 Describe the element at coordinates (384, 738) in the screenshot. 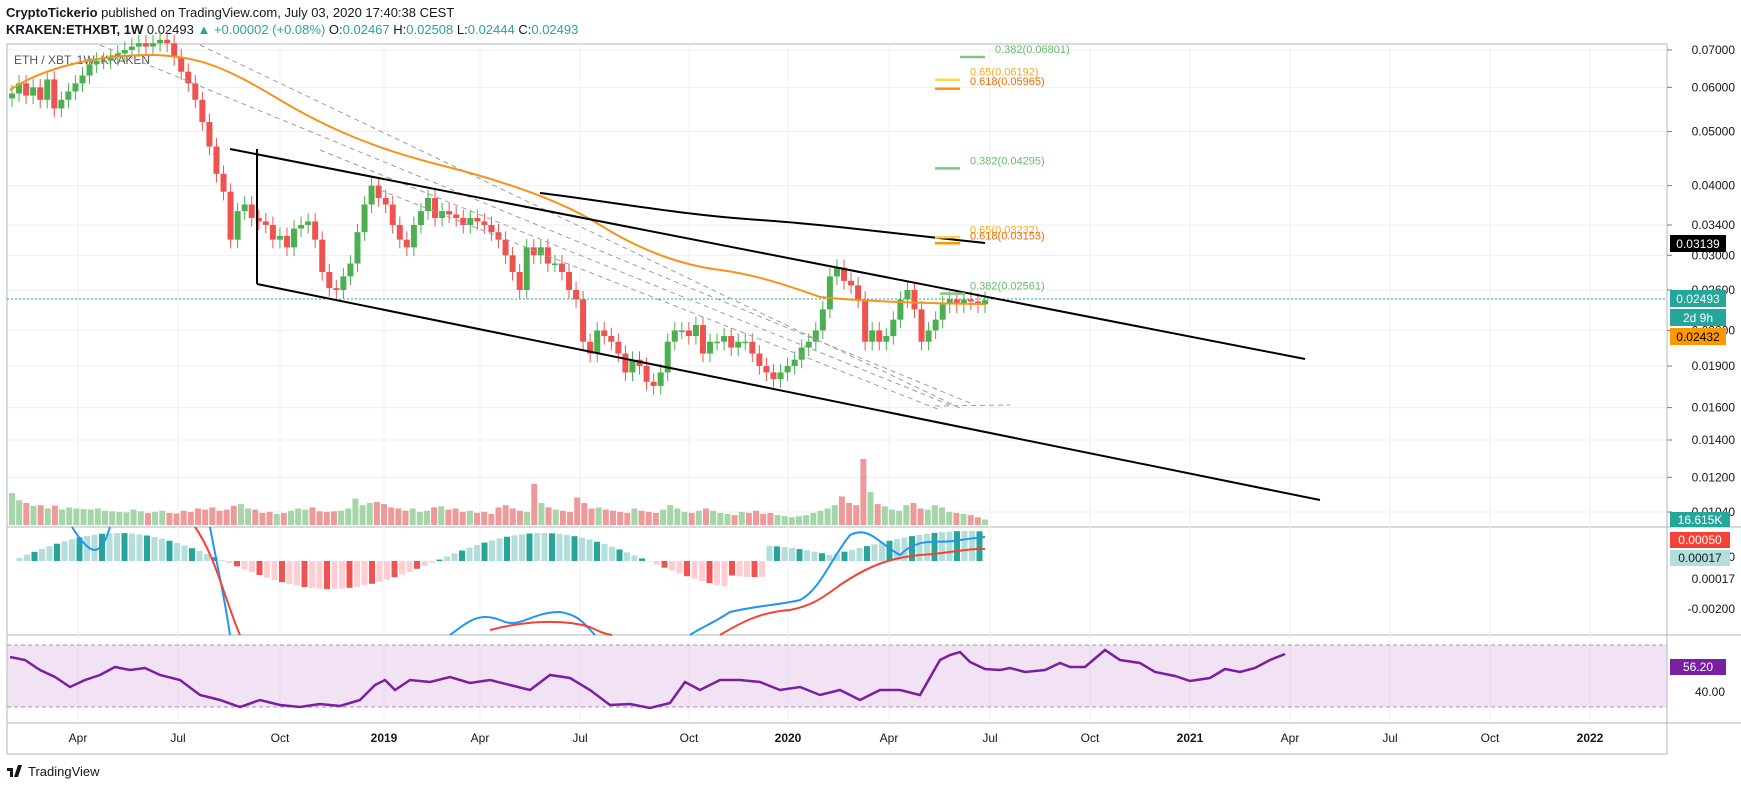

I see `time-tick-label: 2019` at that location.